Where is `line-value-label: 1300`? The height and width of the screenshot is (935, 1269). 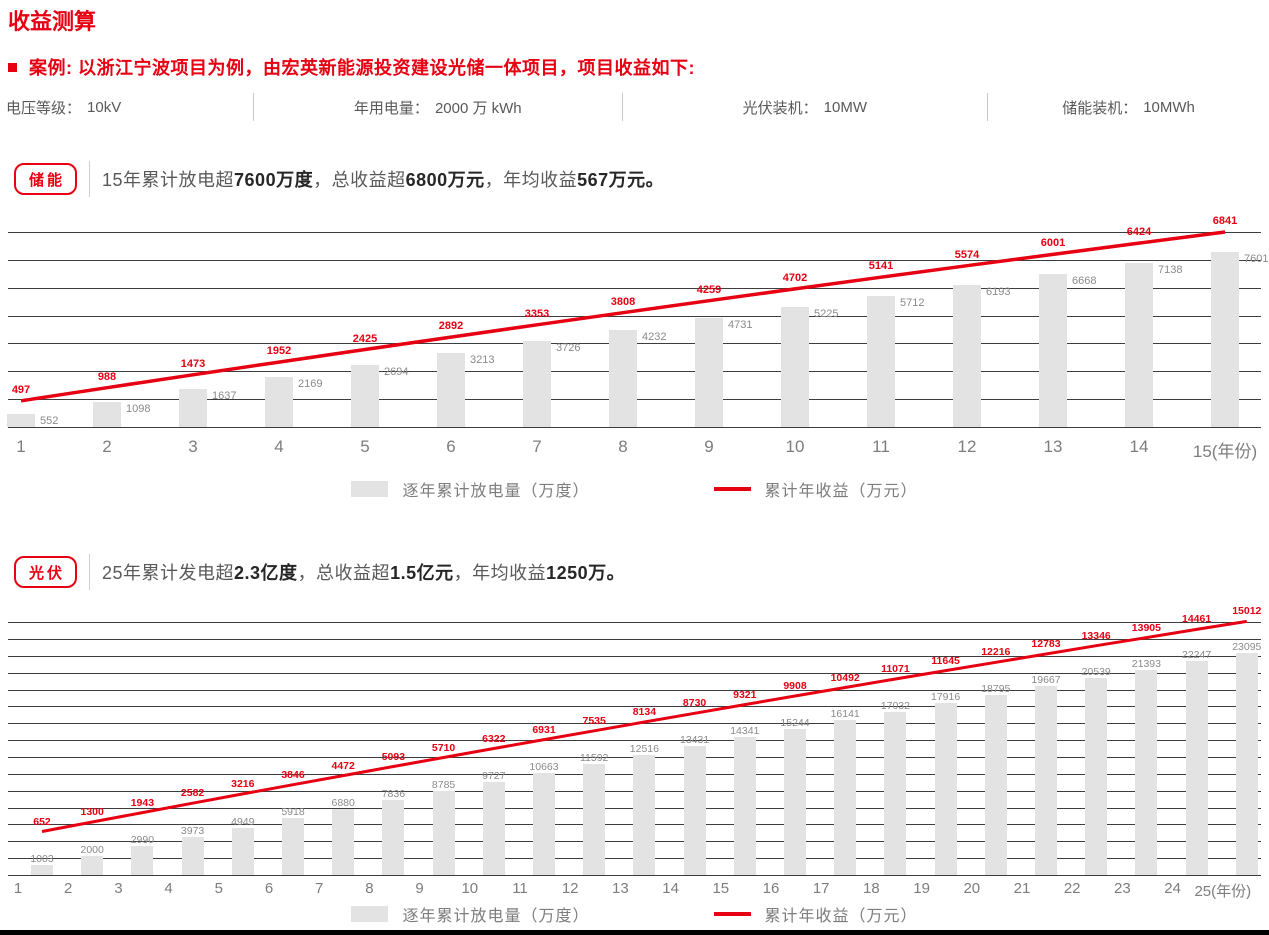 line-value-label: 1300 is located at coordinates (92, 812).